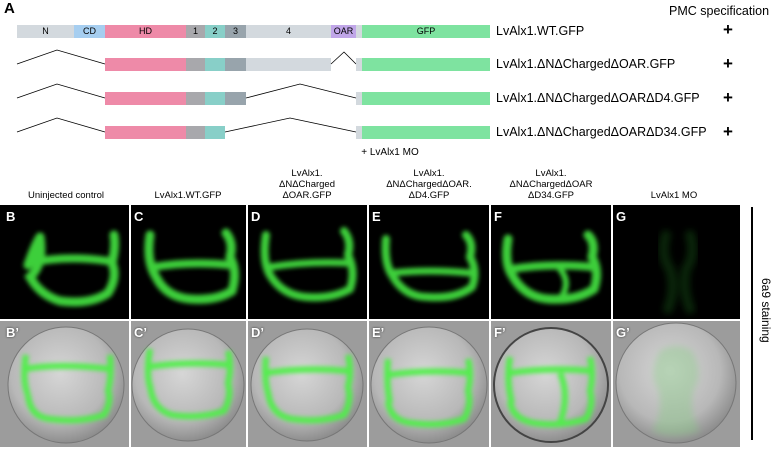 The height and width of the screenshot is (449, 784). I want to click on column-heading-dnchoar: LvAlx1. ΔNΔCharged ΔOAR.GFP, so click(307, 184).